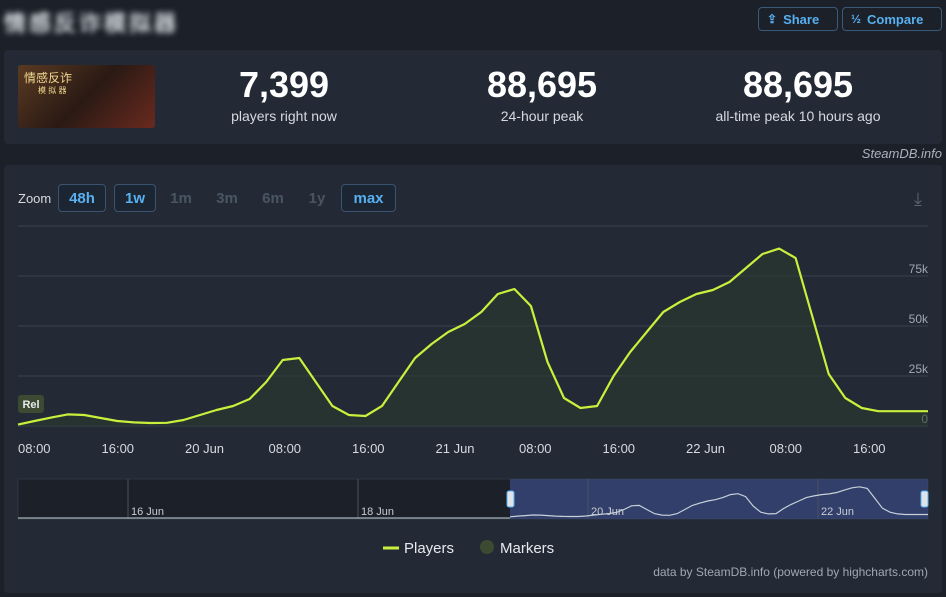  What do you see at coordinates (837, 512) in the screenshot?
I see `navigator-label: 22 Jun` at bounding box center [837, 512].